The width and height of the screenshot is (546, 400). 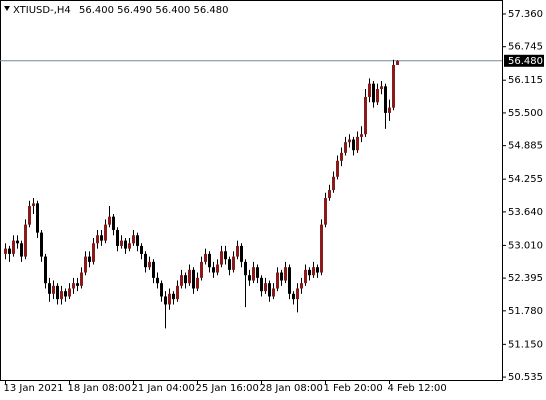 What do you see at coordinates (525, 344) in the screenshot?
I see `y-tick-label: 51.150` at bounding box center [525, 344].